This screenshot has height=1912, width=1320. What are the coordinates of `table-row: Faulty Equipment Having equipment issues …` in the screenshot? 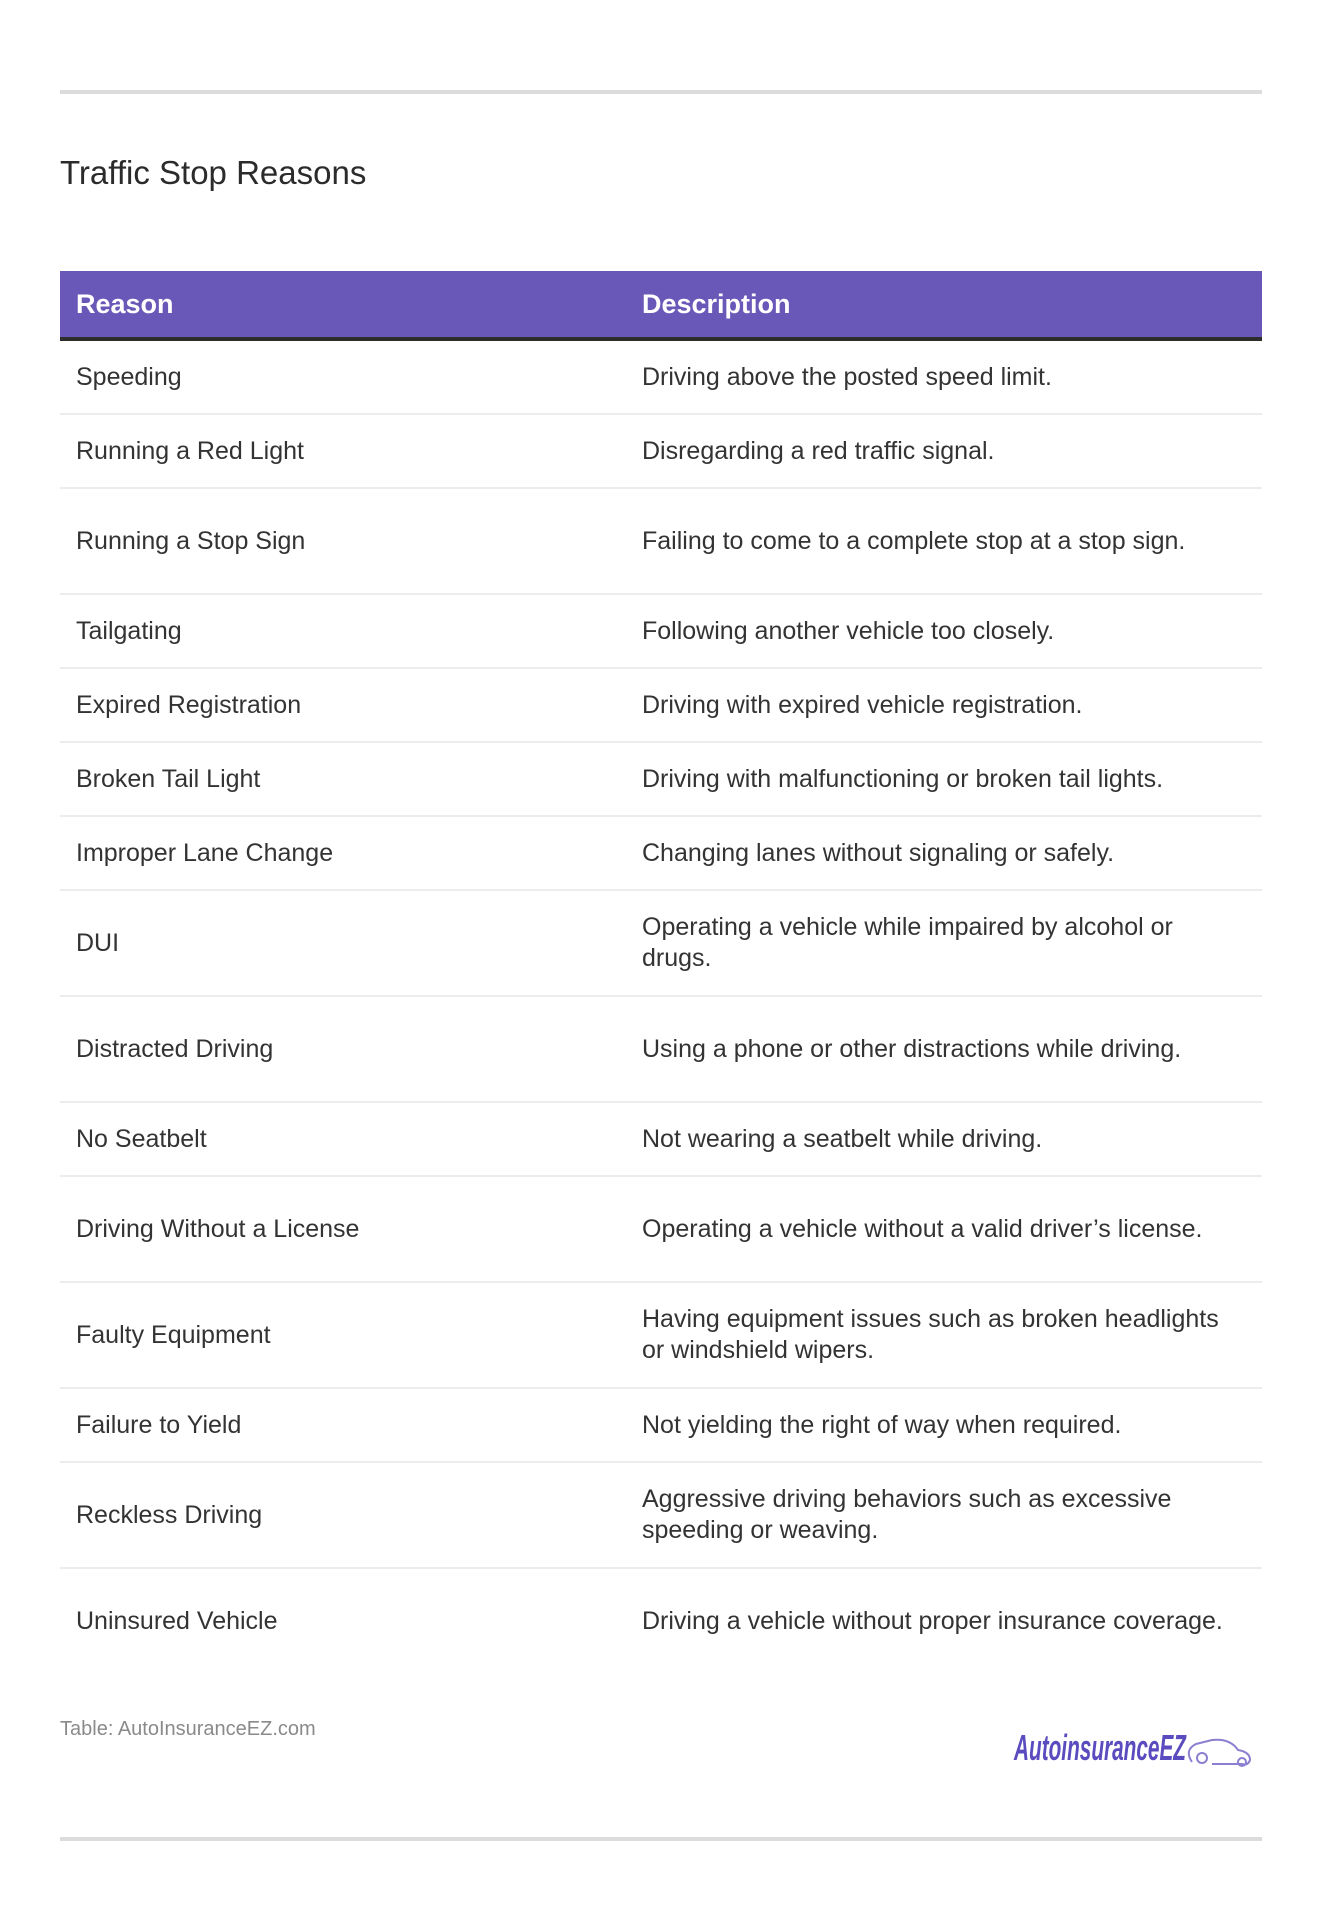 It's located at (661, 1335).